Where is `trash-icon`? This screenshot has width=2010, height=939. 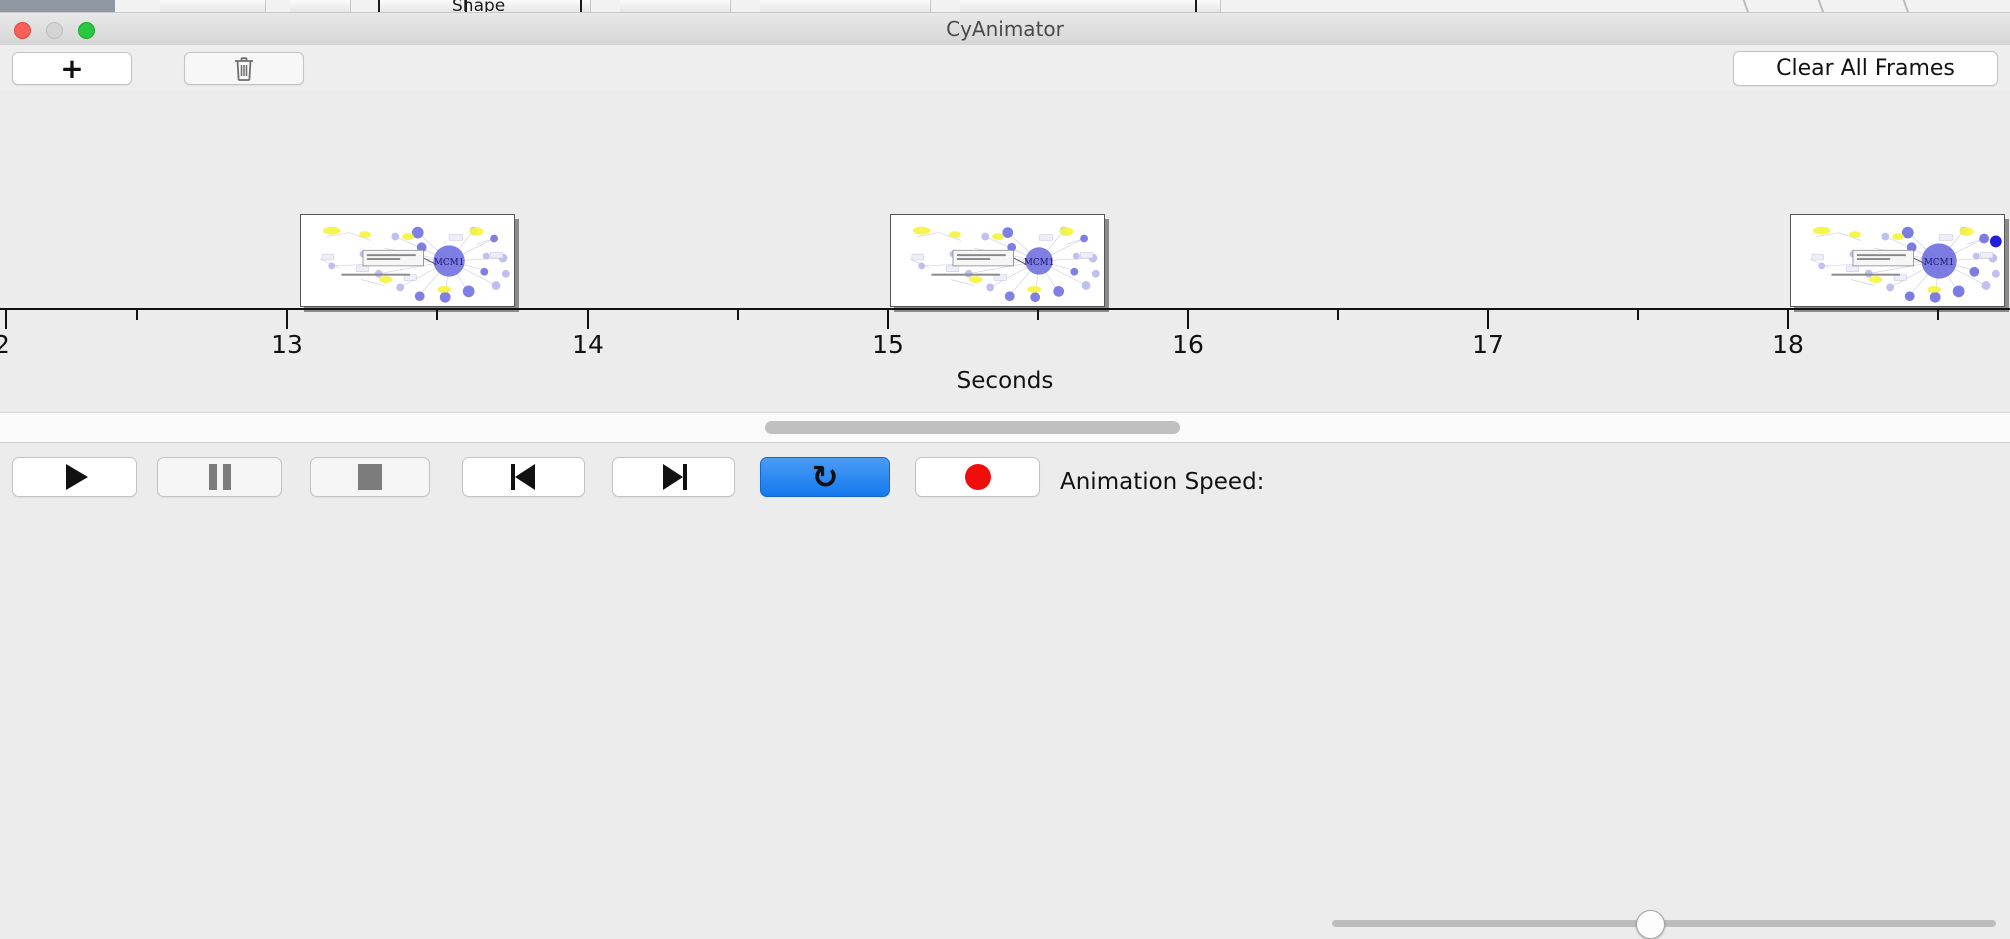
trash-icon is located at coordinates (244, 68).